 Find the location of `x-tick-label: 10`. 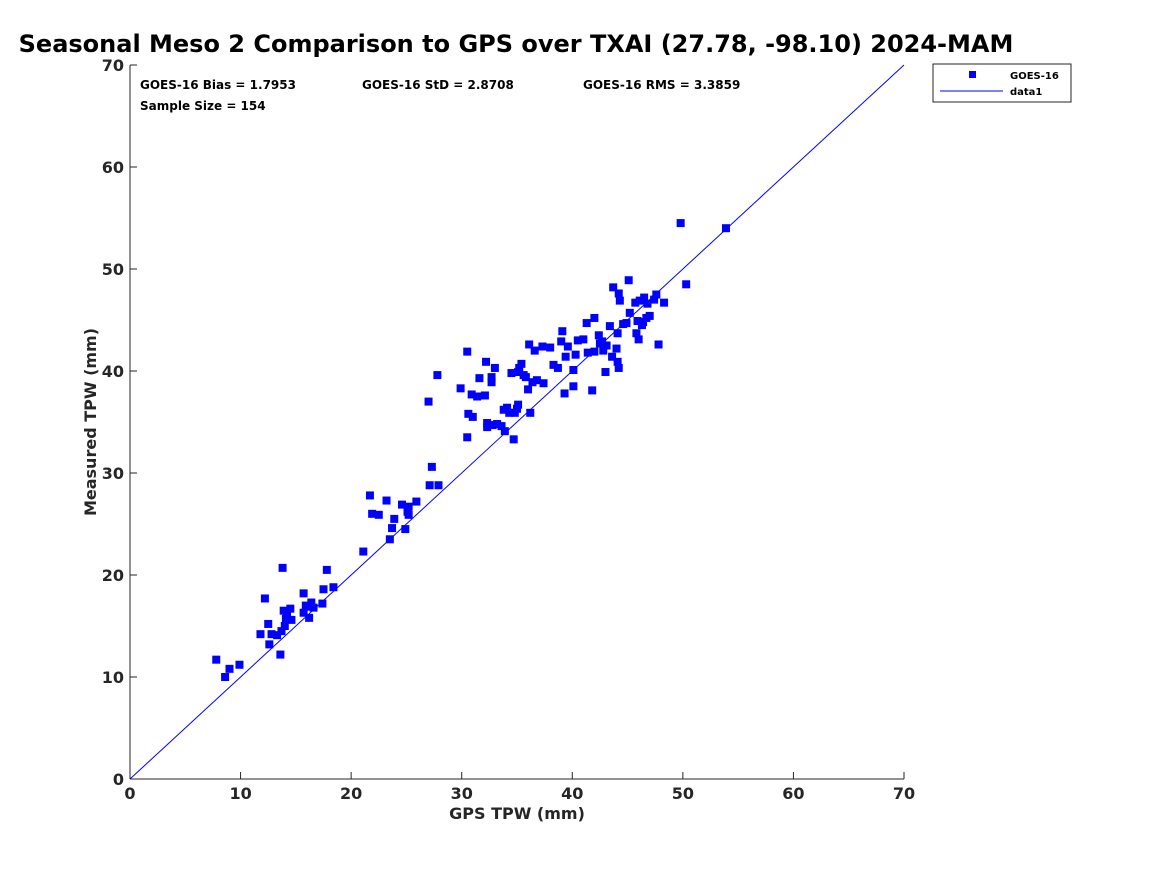

x-tick-label: 10 is located at coordinates (240, 793).